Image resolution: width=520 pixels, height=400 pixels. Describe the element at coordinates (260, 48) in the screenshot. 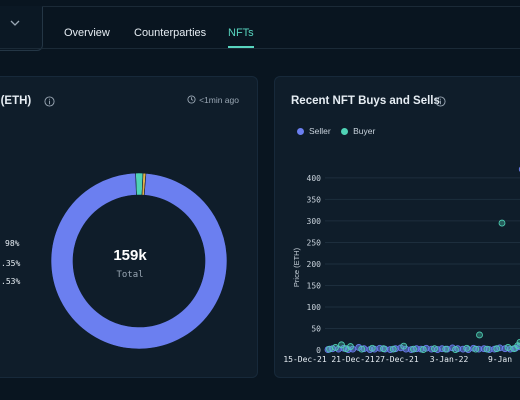

I see `tabs-divider` at that location.